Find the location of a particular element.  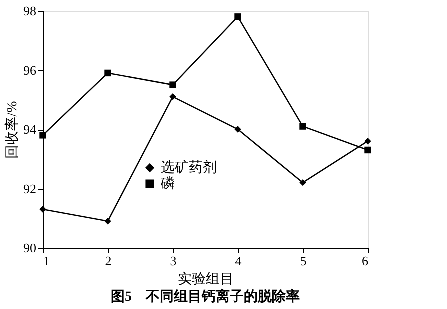

x-tick-label: 1 is located at coordinates (47, 261).